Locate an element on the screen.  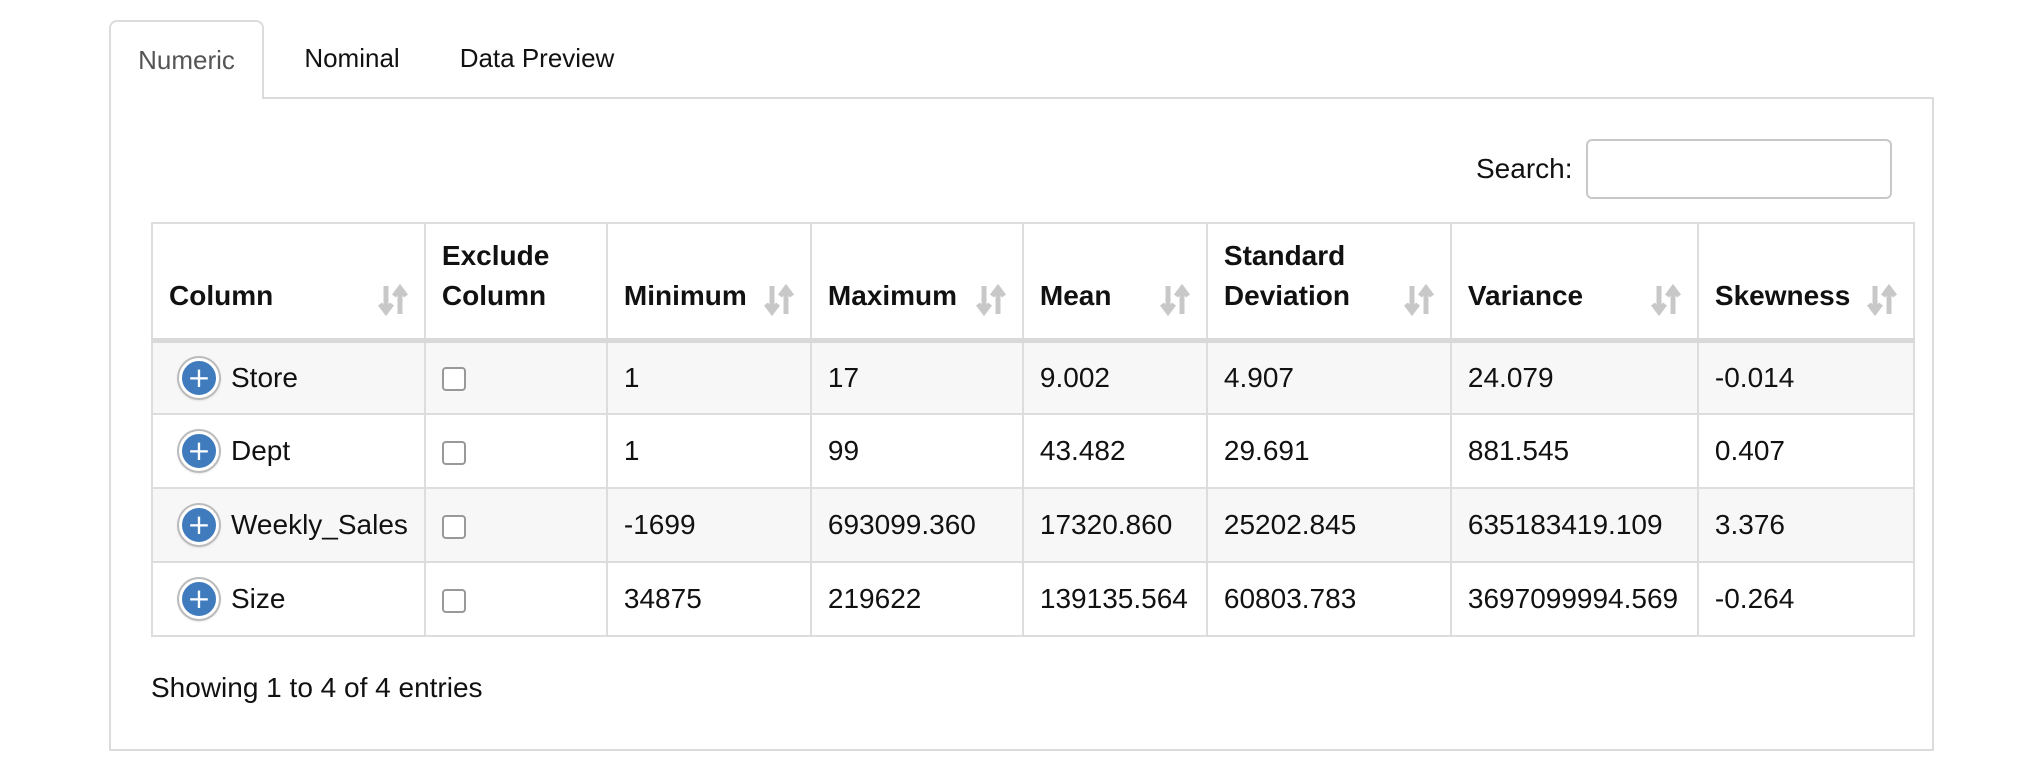
cell-minimum: 34875 is located at coordinates (708, 599).